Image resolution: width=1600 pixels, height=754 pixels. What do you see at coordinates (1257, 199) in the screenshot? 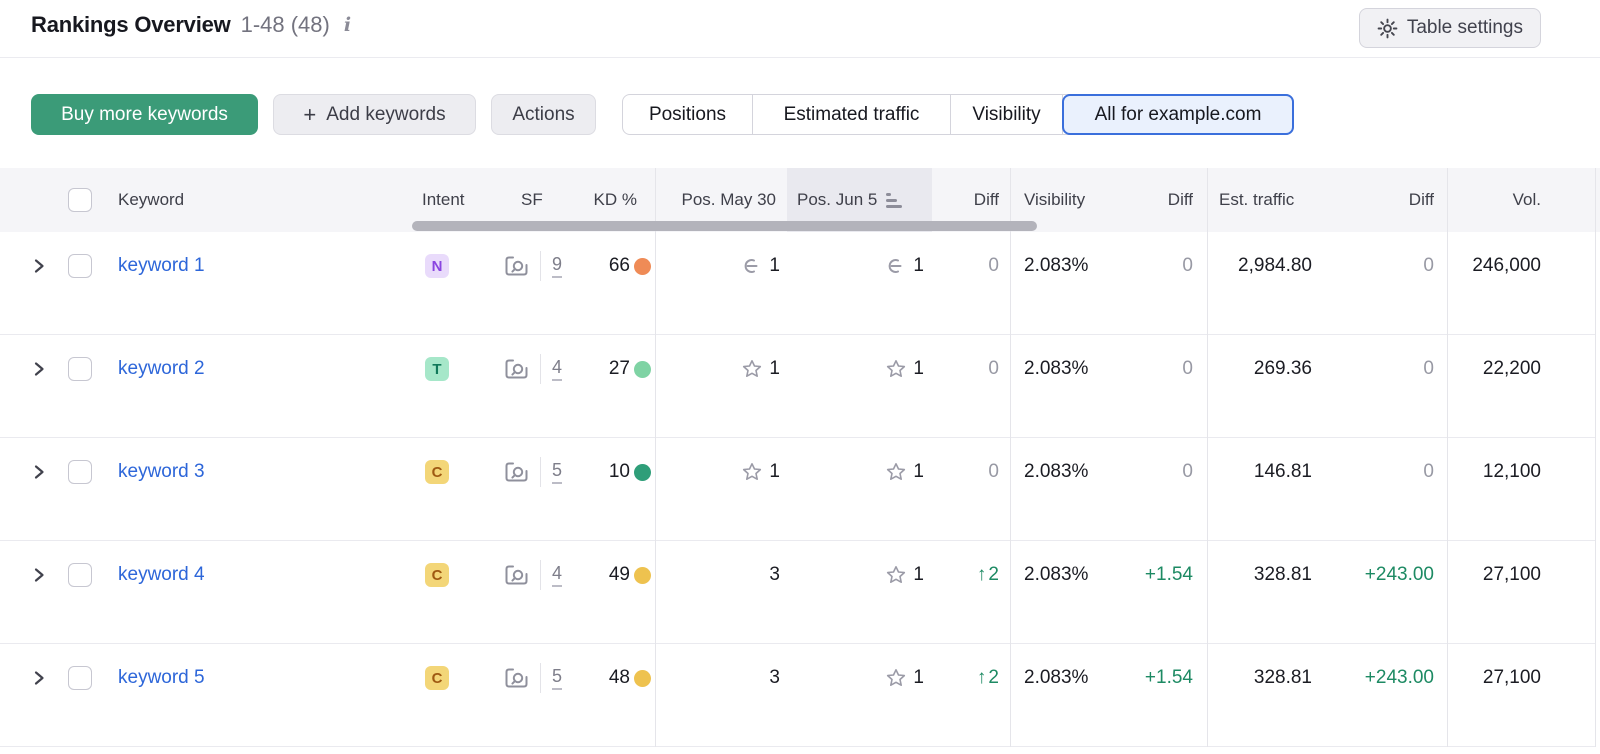
I see `col-header-est-traffic: Est. traffic` at bounding box center [1257, 199].